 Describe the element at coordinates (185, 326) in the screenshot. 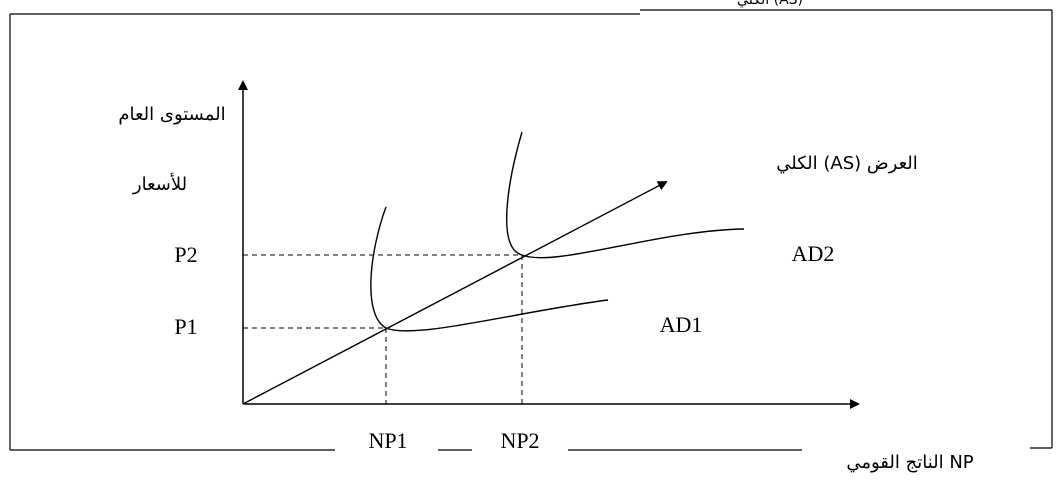

I see `p1-label: P1` at that location.